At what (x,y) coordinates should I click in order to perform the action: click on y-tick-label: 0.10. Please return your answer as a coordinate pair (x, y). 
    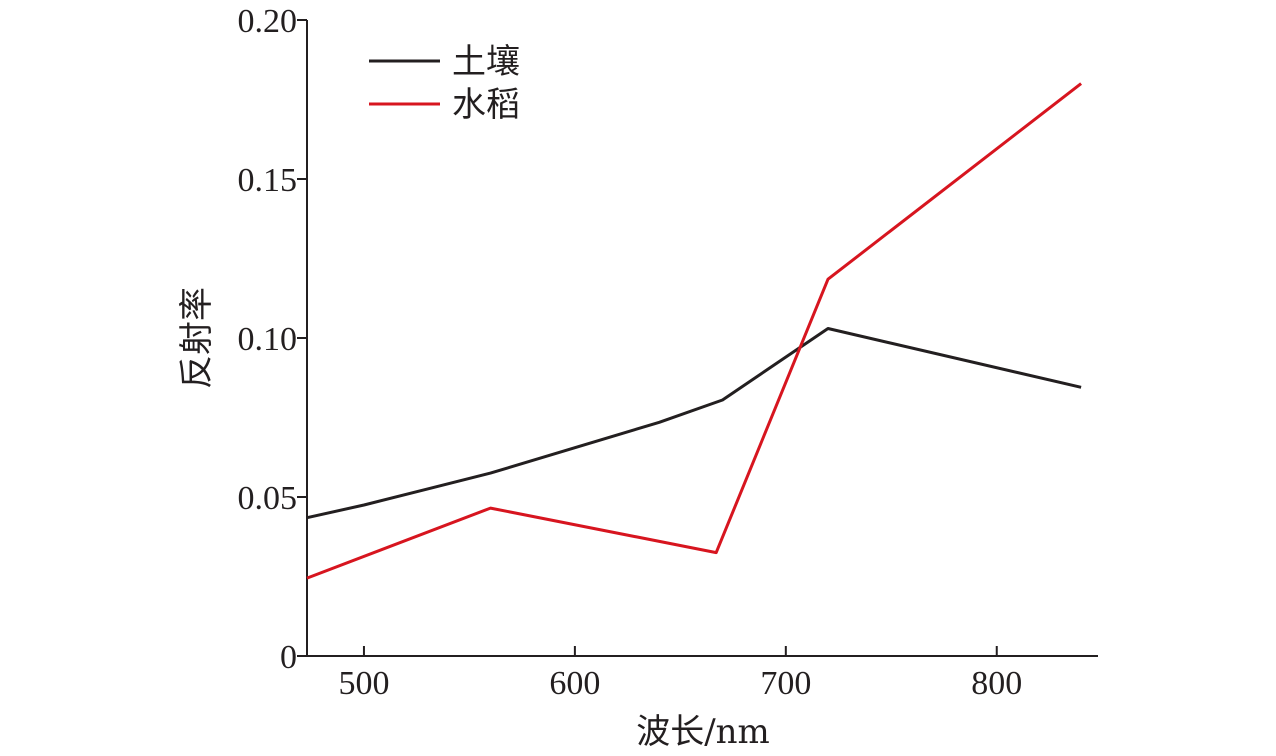
    Looking at the image, I should click on (268, 339).